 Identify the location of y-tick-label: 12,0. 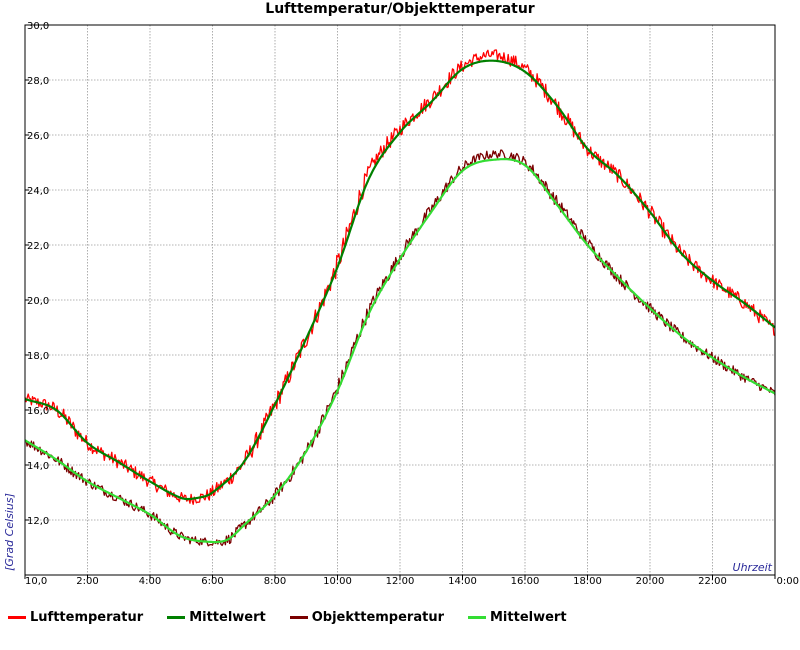
(38, 521).